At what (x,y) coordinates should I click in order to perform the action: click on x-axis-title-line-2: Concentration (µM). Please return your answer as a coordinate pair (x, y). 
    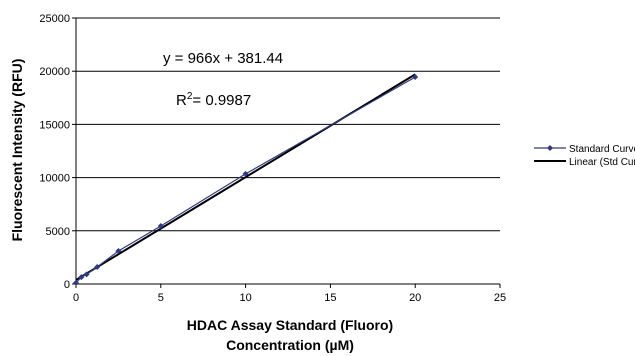
    Looking at the image, I should click on (290, 345).